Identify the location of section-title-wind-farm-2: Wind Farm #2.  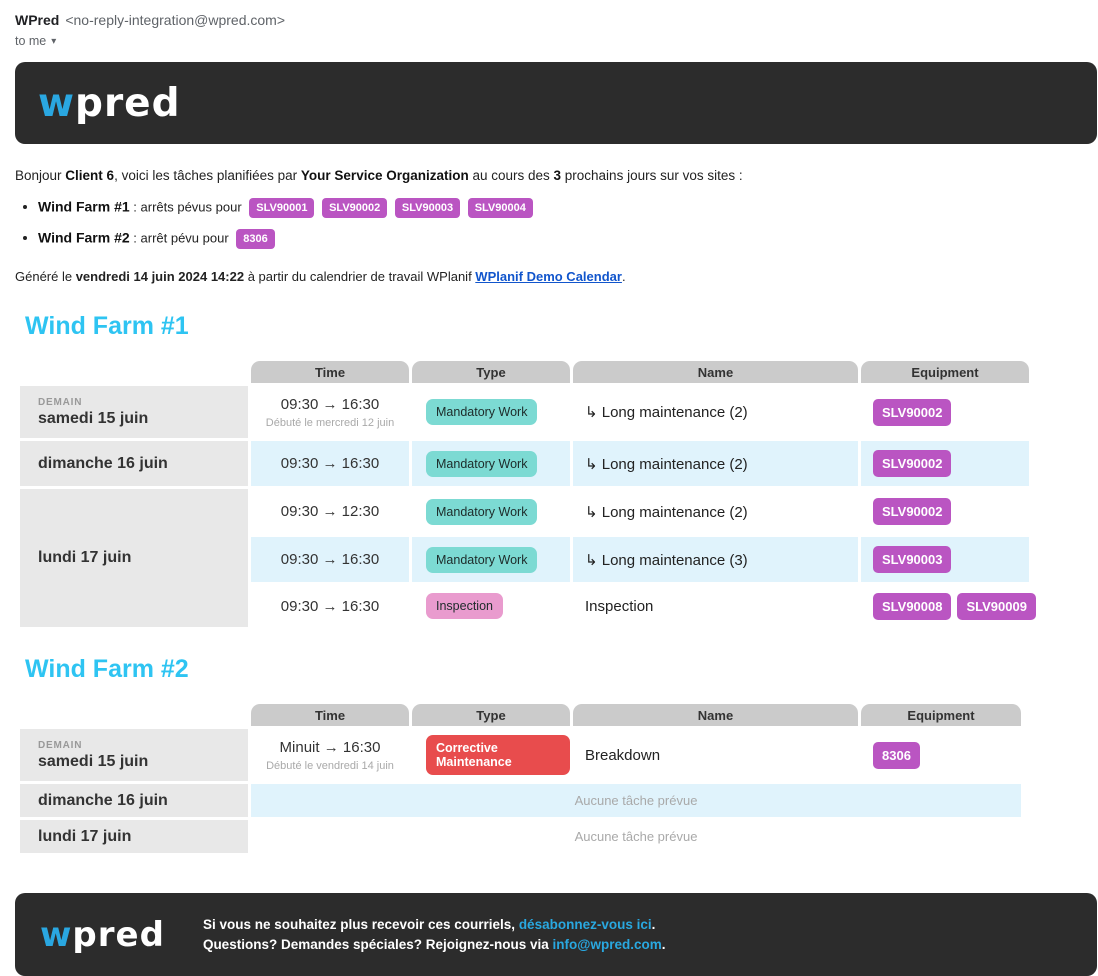
(107, 669).